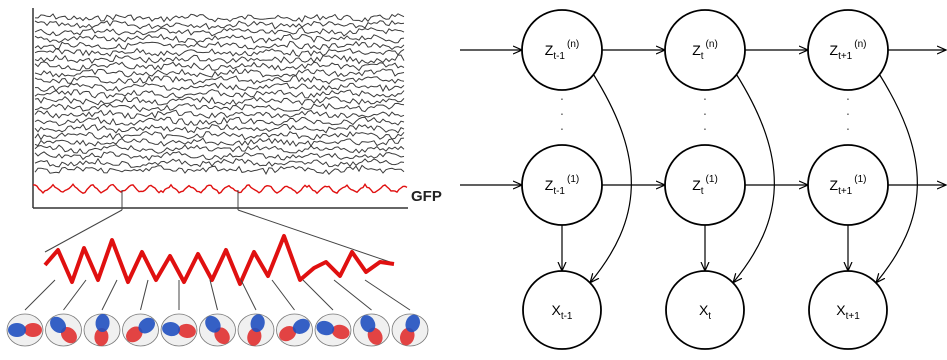 The image size is (947, 360). What do you see at coordinates (848, 310) in the screenshot?
I see `node-x-t+1: Xt+1` at bounding box center [848, 310].